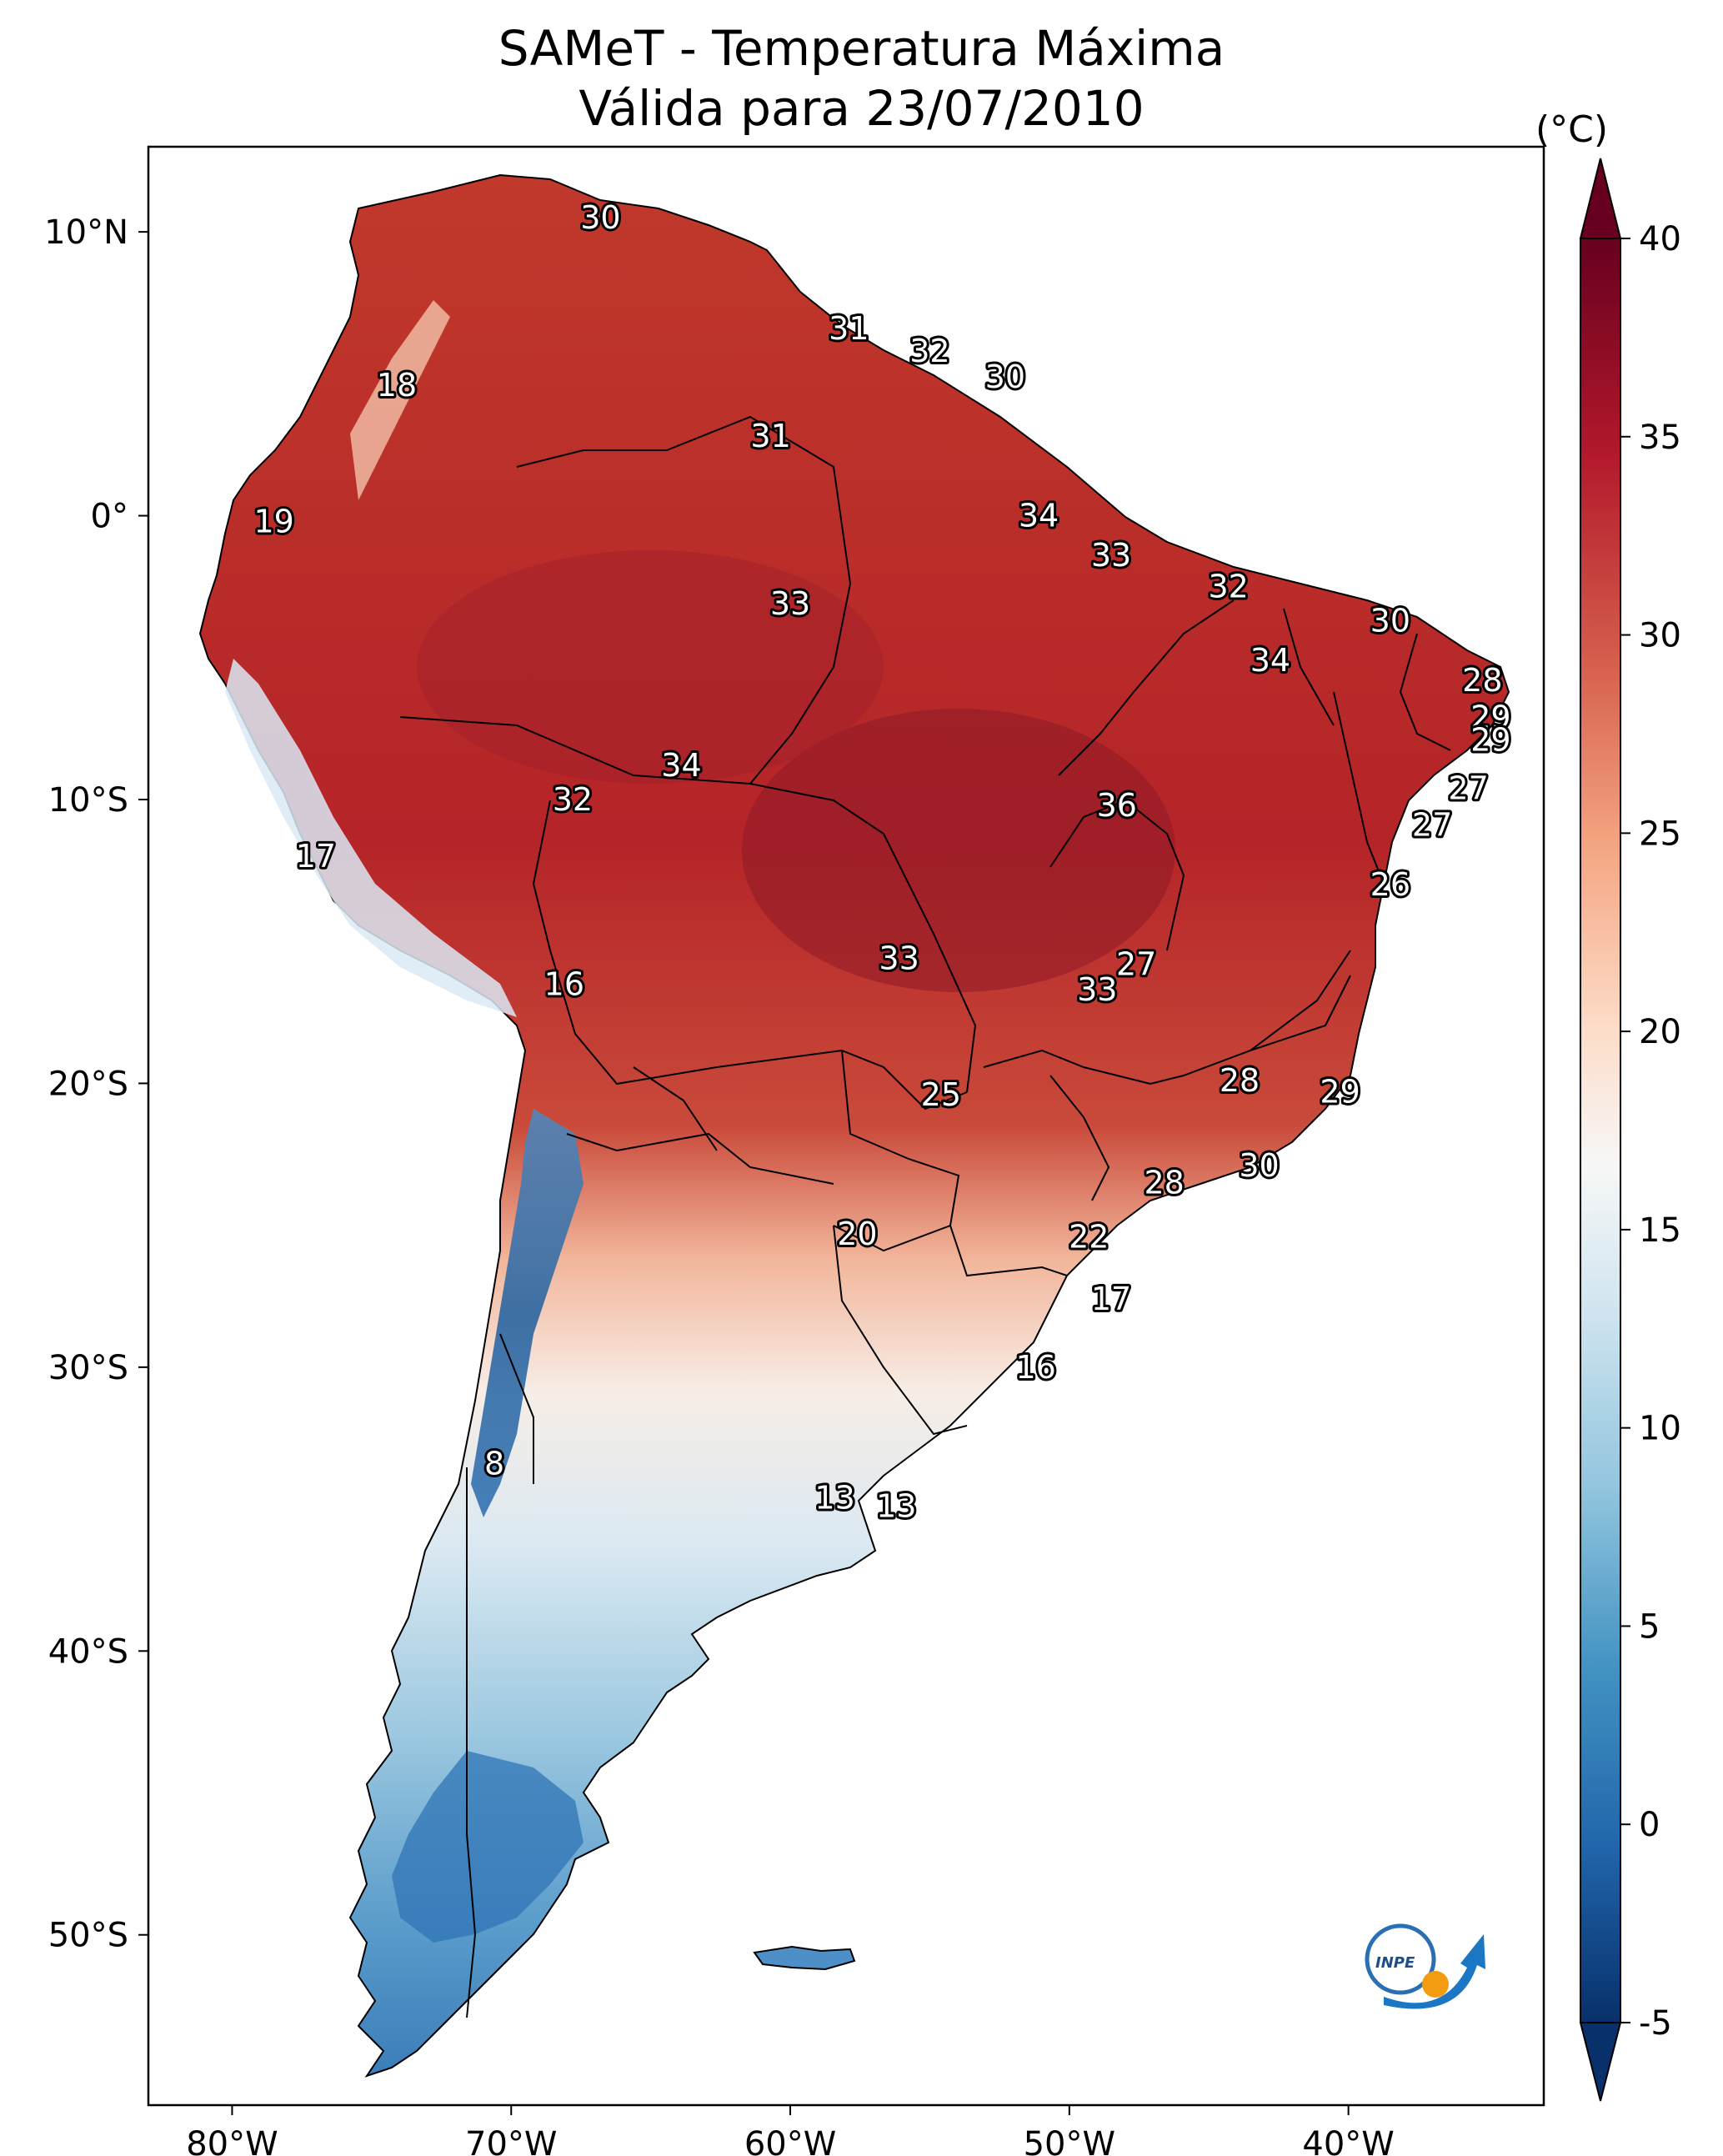  What do you see at coordinates (232, 2140) in the screenshot?
I see `x-tick-label: 80°W` at bounding box center [232, 2140].